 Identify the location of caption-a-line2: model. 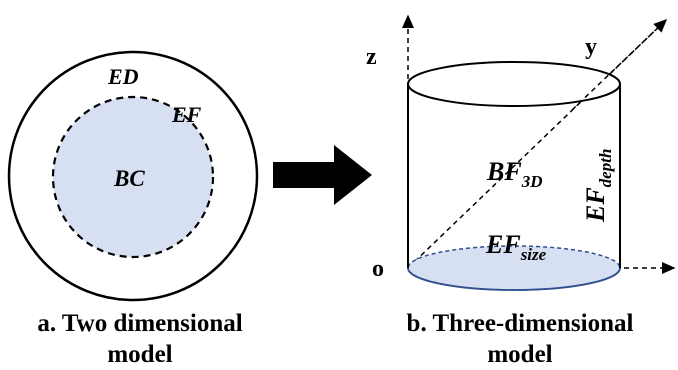
(140, 354).